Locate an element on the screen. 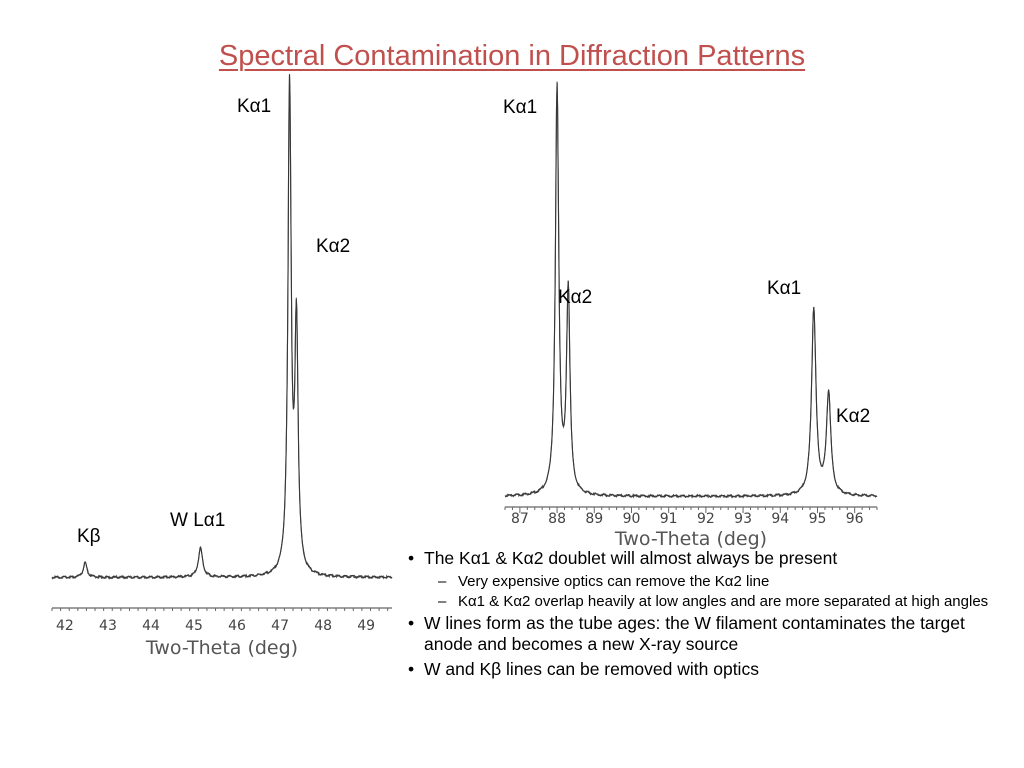 The image size is (1024, 768). x-tick-label: 94 is located at coordinates (780, 519).